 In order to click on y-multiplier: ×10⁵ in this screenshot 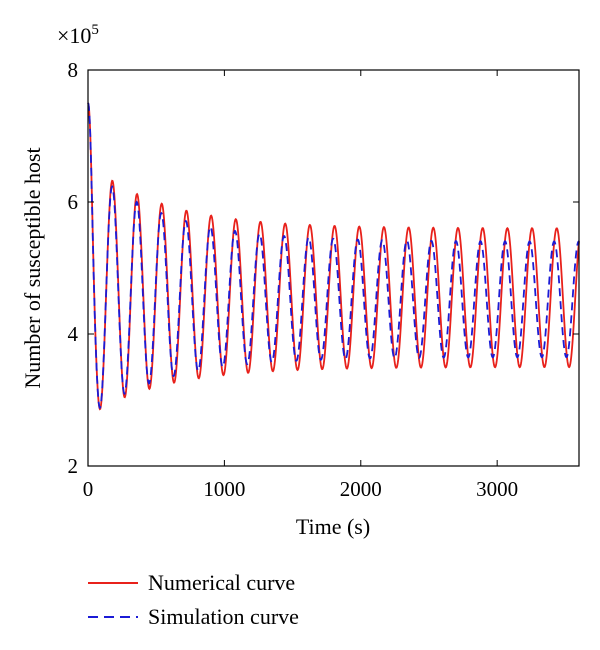, I will do `click(78, 35)`.